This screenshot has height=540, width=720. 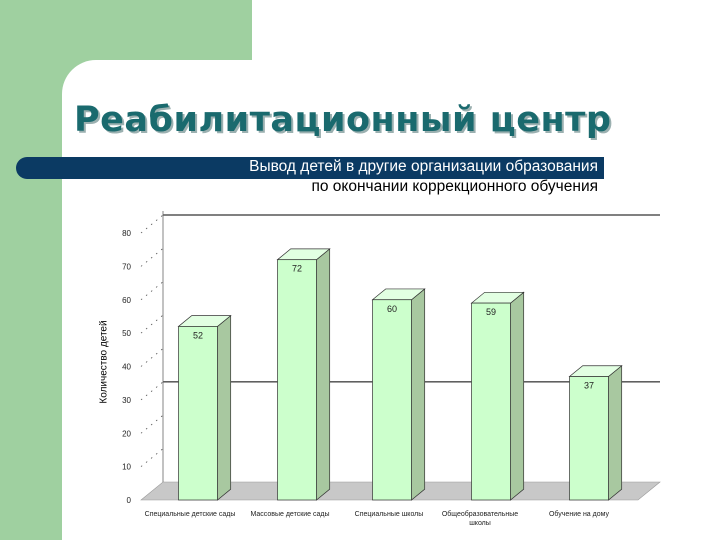 I want to click on x-tick-label: Специальные детские сады, so click(x=190, y=514).